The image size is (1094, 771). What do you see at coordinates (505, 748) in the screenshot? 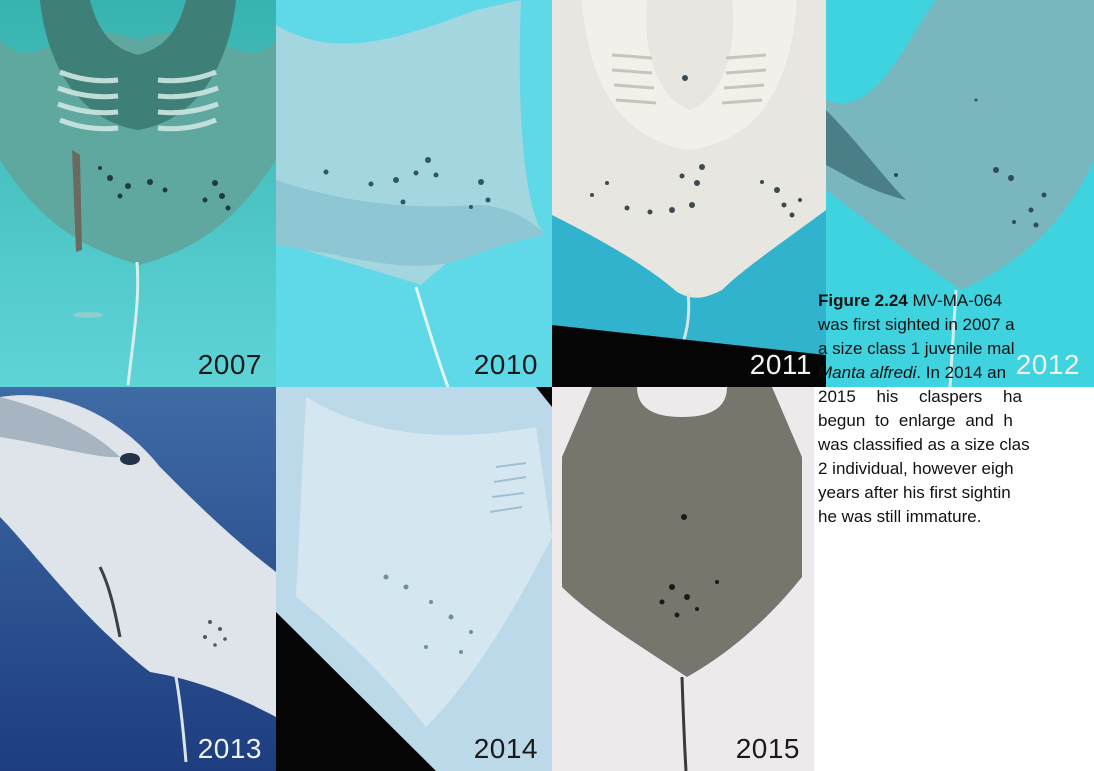
I see `year-label: 2014` at bounding box center [505, 748].